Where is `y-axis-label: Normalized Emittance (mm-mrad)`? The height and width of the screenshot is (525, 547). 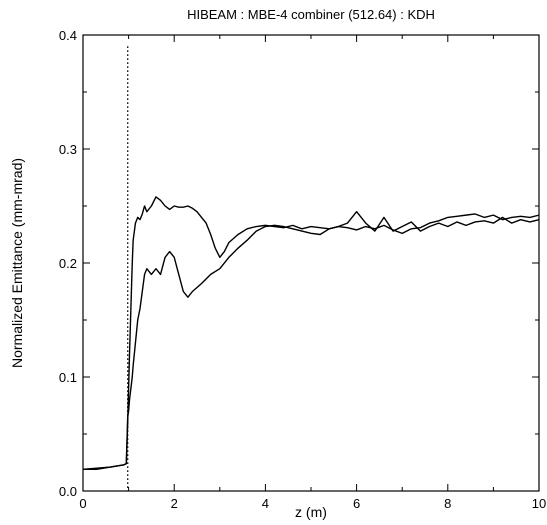
y-axis-label: Normalized Emittance (mm-mrad) is located at coordinates (17, 263).